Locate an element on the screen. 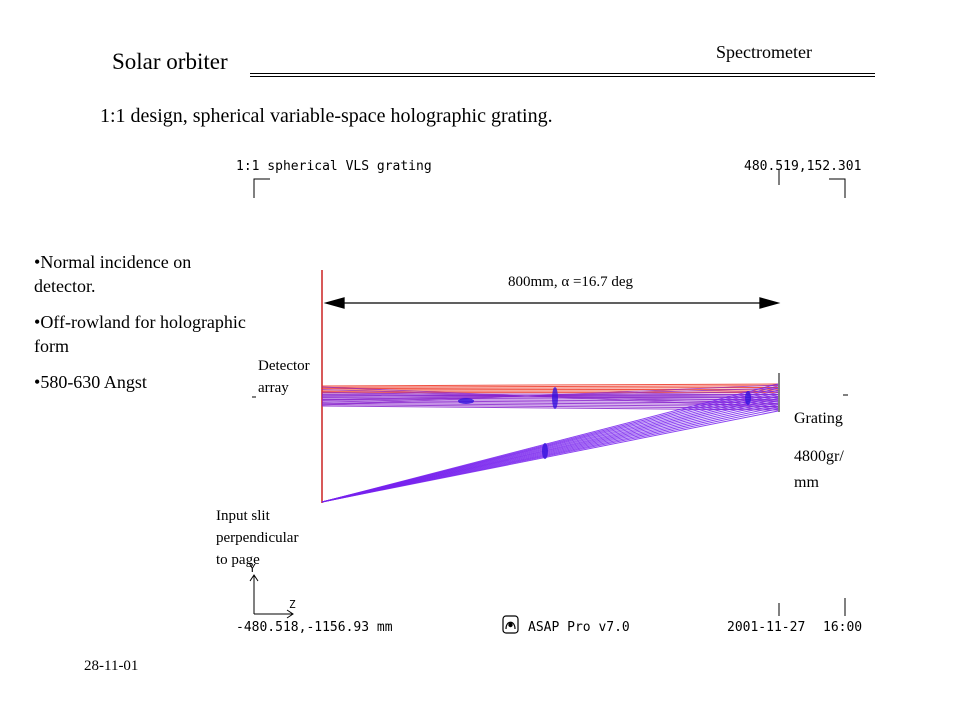  detector-label-line: array is located at coordinates (273, 388).